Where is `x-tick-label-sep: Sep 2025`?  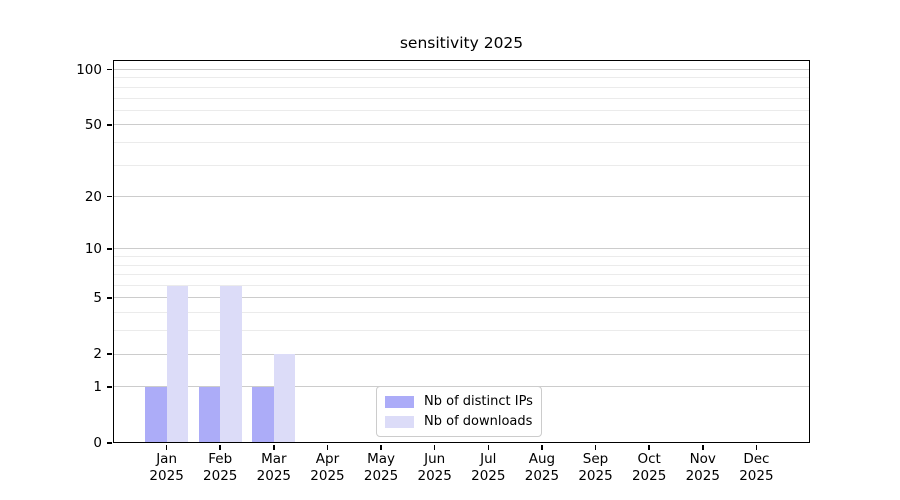
x-tick-label-sep: Sep 2025 is located at coordinates (596, 468).